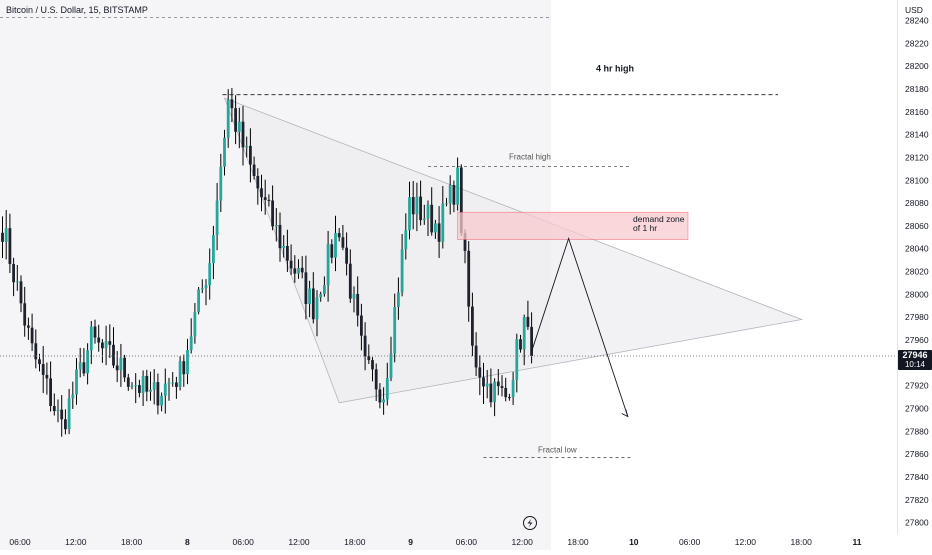  What do you see at coordinates (530, 157) in the screenshot?
I see `fractal-high-label: Fractal high` at bounding box center [530, 157].